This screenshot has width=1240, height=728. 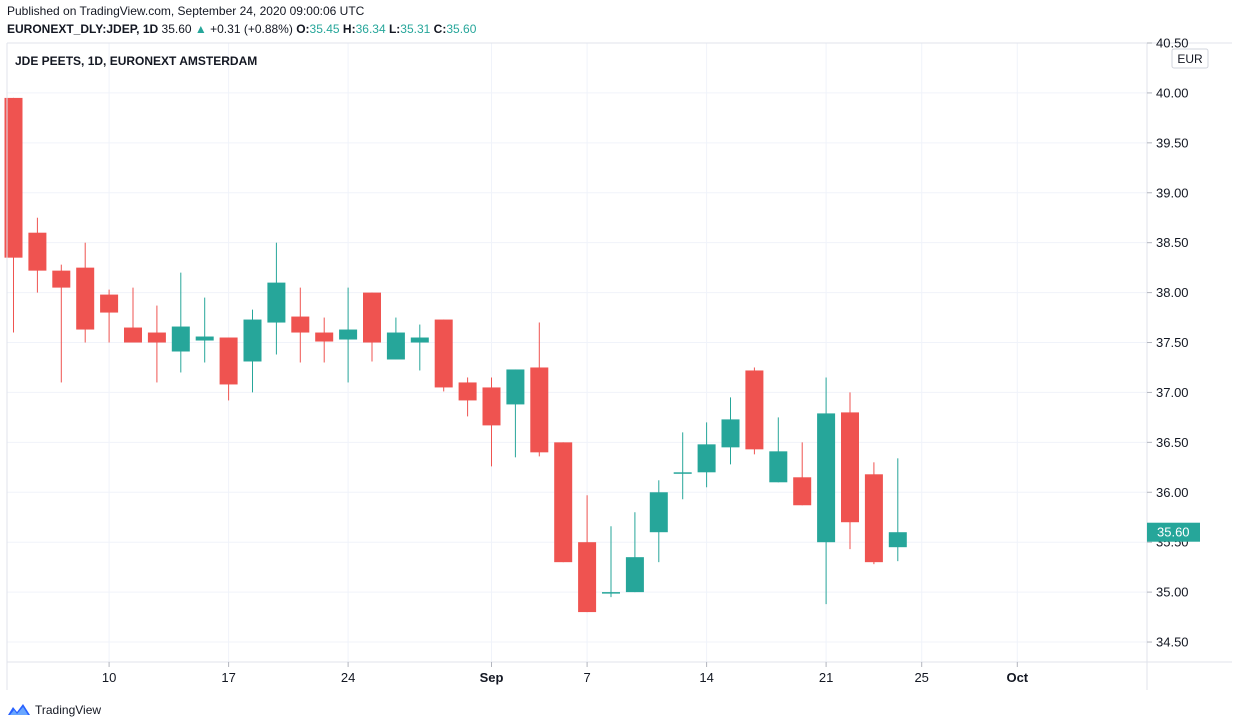 I want to click on footer: TradingView, so click(x=54, y=710).